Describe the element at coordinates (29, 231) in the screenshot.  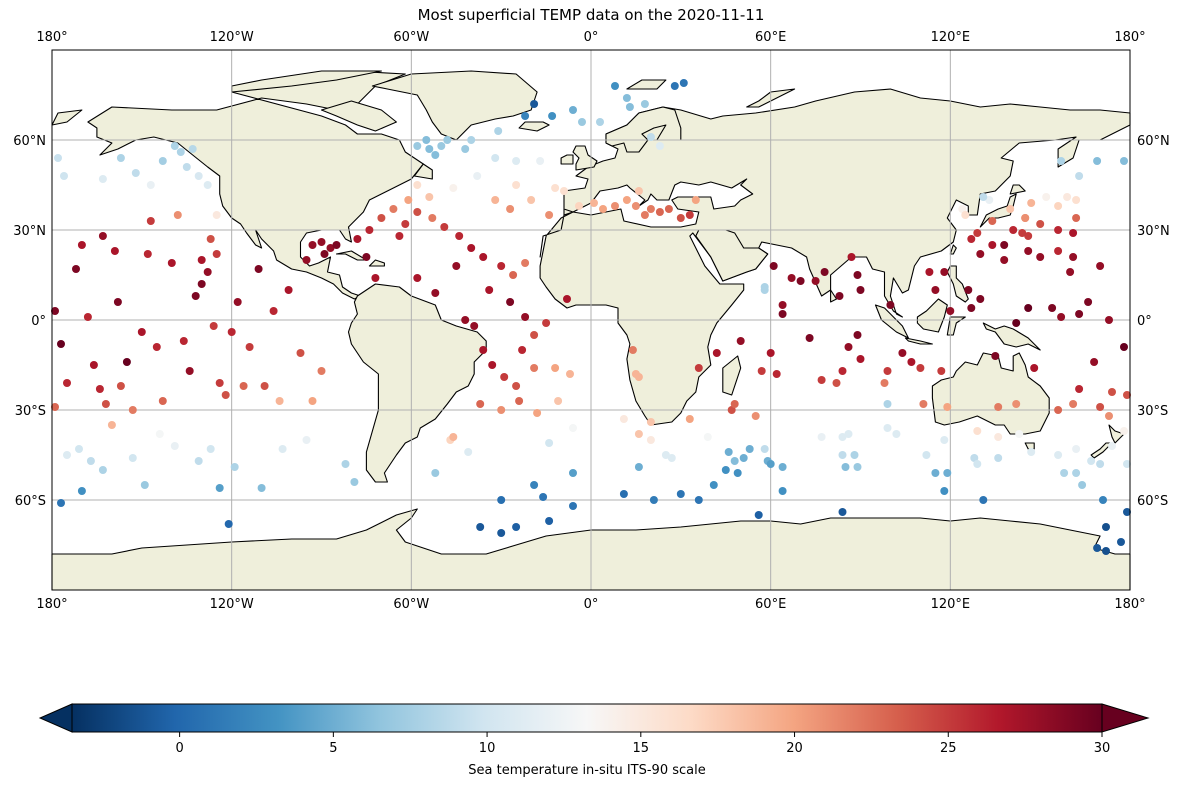
I see `lat-tick-label-left: 30°N` at that location.